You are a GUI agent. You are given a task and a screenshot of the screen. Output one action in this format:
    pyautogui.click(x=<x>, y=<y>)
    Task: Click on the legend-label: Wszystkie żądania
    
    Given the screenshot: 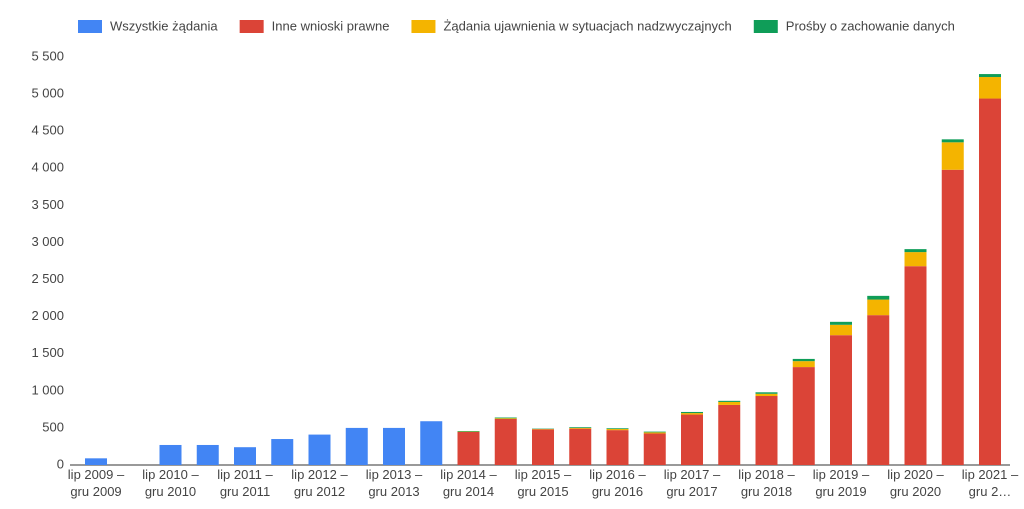 What is the action you would take?
    pyautogui.click(x=164, y=25)
    